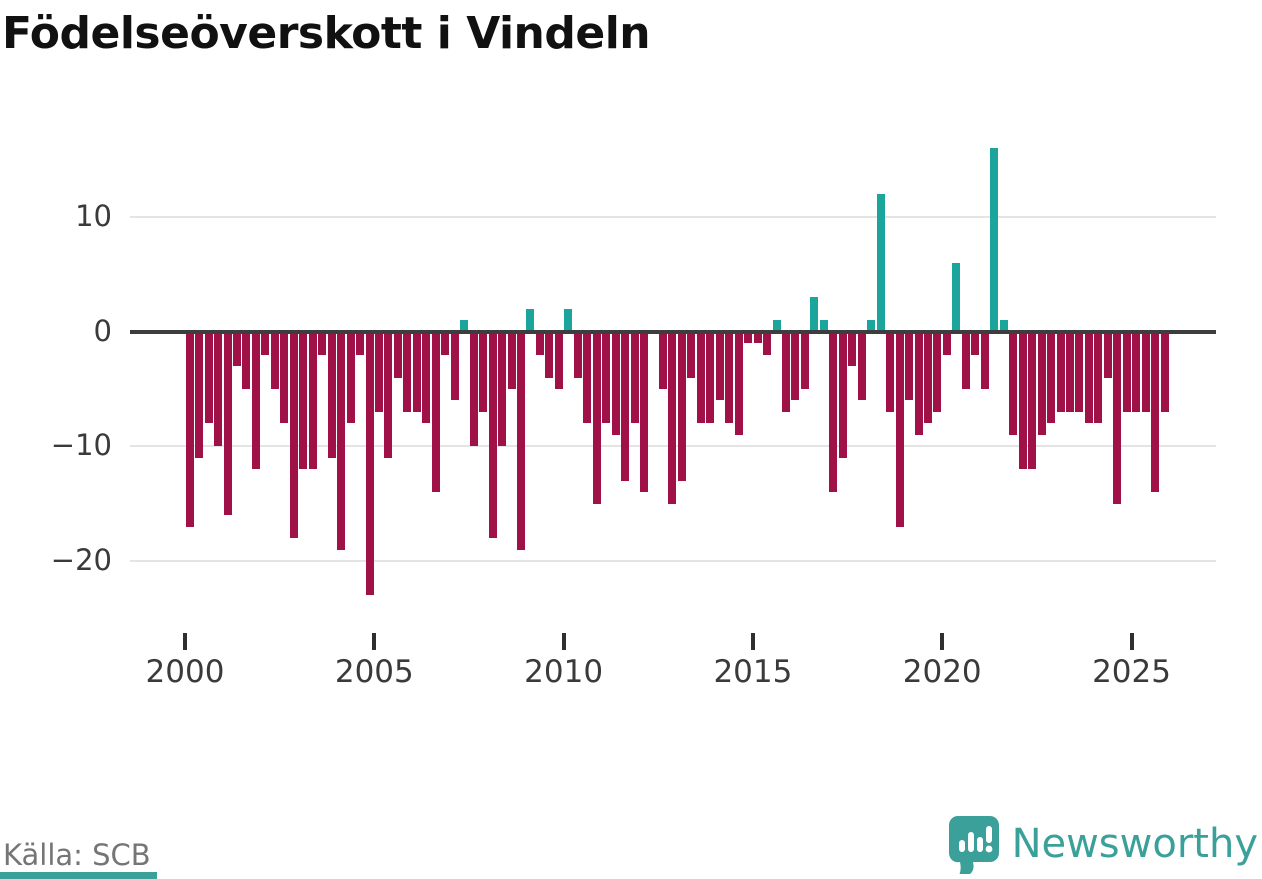  What do you see at coordinates (965, 360) in the screenshot?
I see `bar-2020Q3` at bounding box center [965, 360].